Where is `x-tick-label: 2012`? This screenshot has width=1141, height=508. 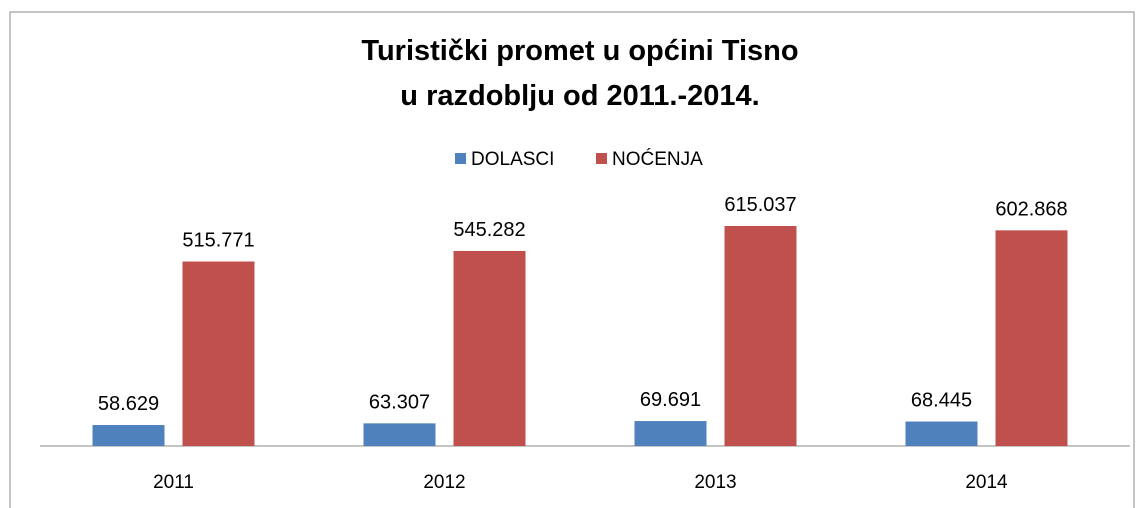 x-tick-label: 2012 is located at coordinates (444, 482).